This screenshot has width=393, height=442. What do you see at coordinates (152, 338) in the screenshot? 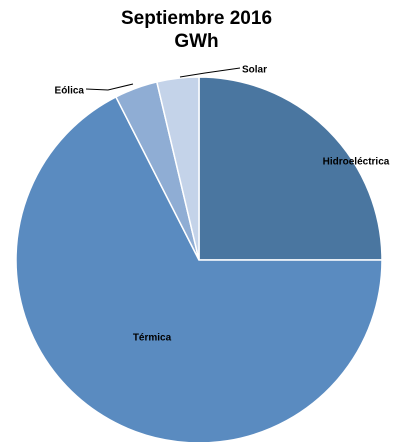
I see `slice-label-termica: Térmica` at bounding box center [152, 338].